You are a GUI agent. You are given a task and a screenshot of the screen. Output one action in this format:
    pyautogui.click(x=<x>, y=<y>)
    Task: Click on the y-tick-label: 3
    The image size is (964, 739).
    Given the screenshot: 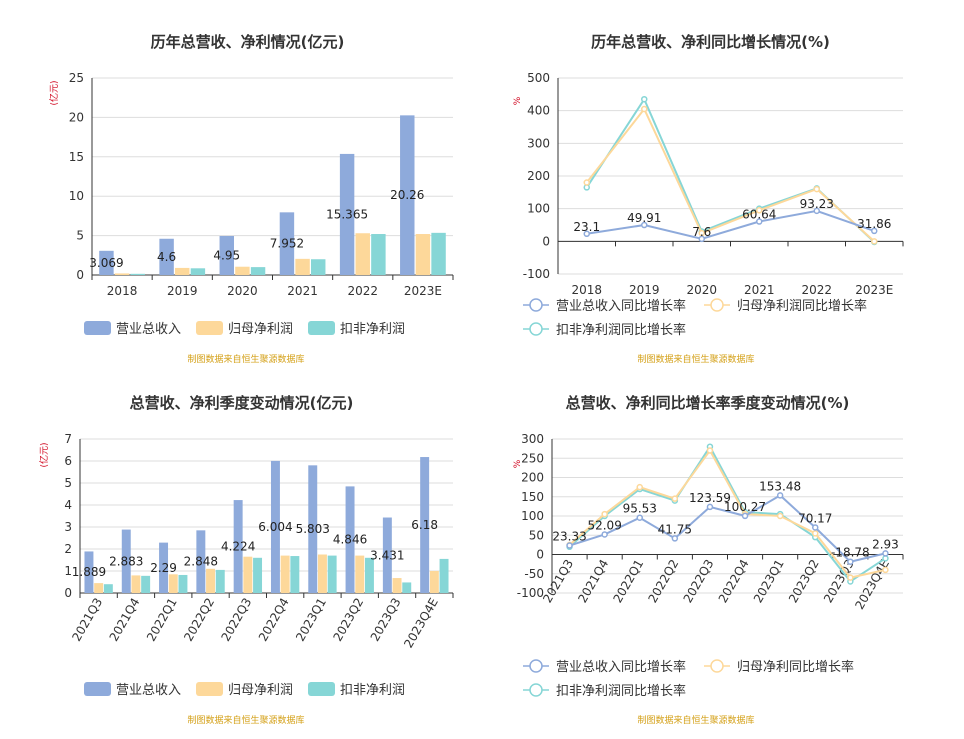 What is the action you would take?
    pyautogui.click(x=68, y=527)
    